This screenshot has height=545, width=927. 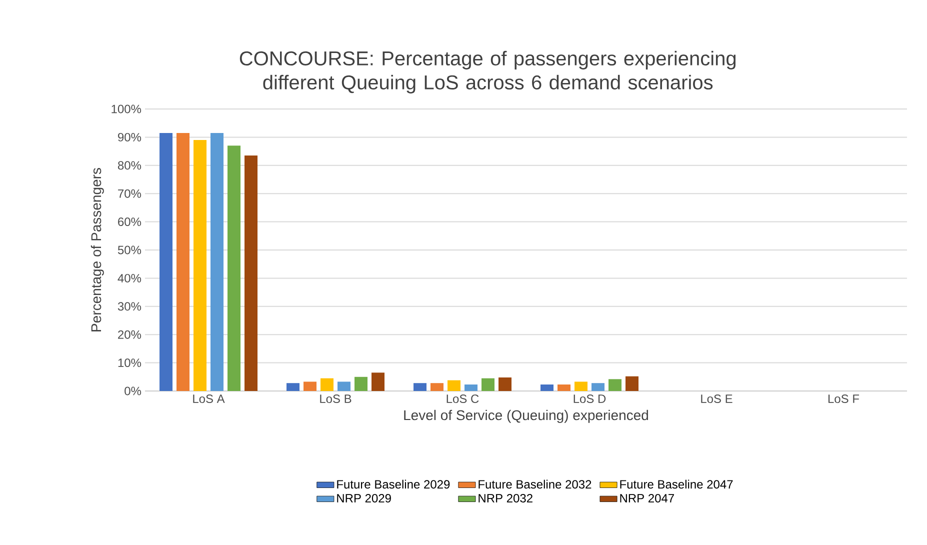 I want to click on y-tick-label: 40%, so click(x=130, y=278).